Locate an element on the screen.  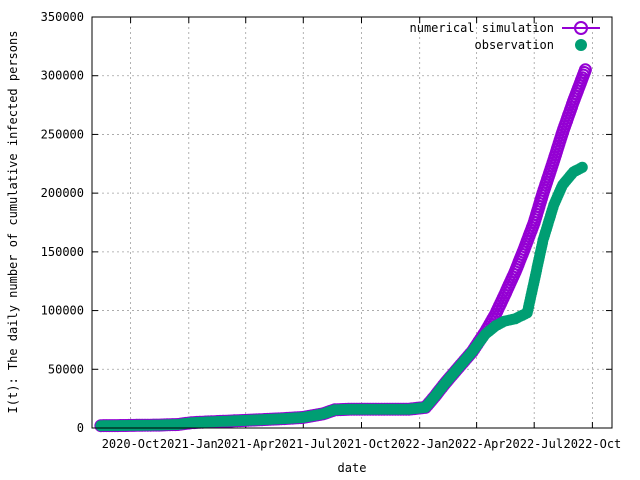
x-tick-label: 2022-Jul is located at coordinates (534, 444).